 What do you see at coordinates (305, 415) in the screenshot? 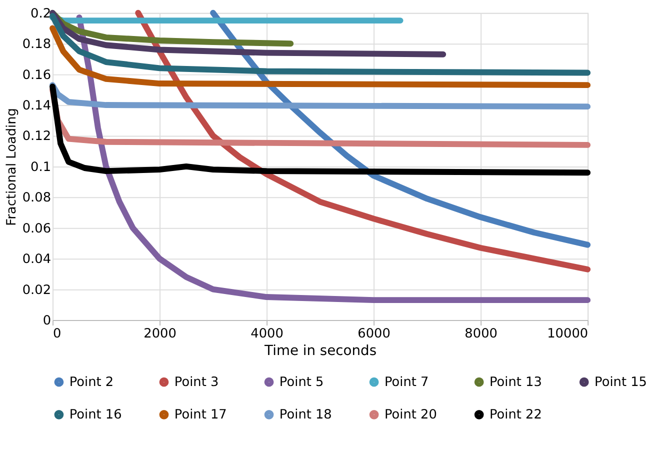
I see `legend-label: Point 18` at bounding box center [305, 415].